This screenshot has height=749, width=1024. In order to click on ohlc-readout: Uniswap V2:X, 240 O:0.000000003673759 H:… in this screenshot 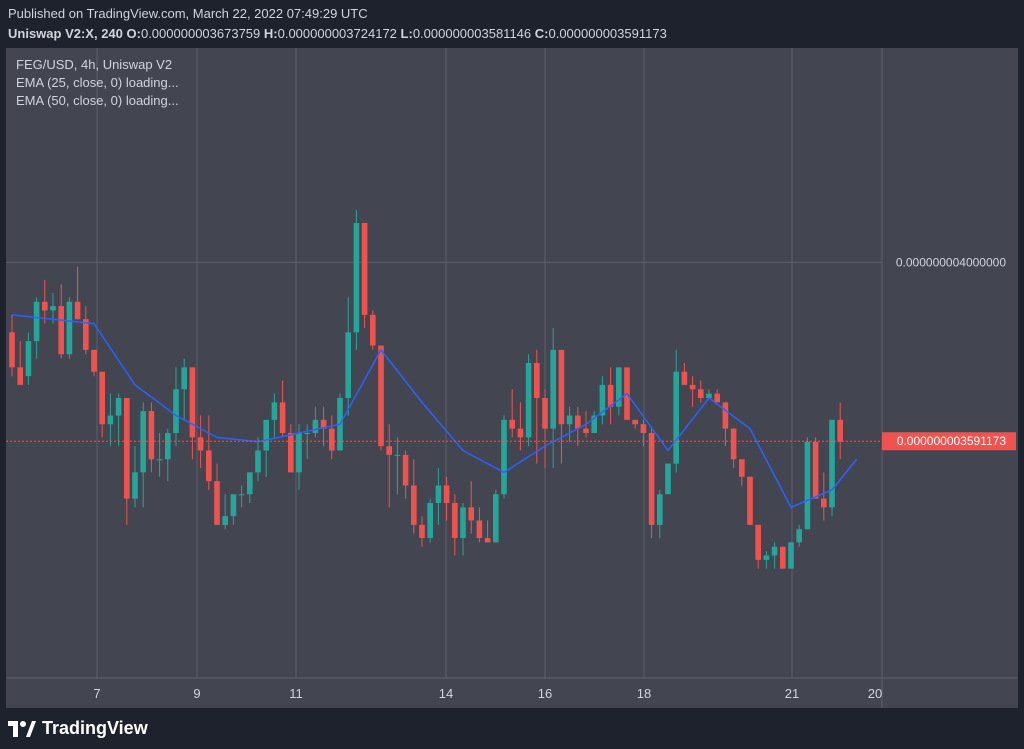, I will do `click(337, 33)`.